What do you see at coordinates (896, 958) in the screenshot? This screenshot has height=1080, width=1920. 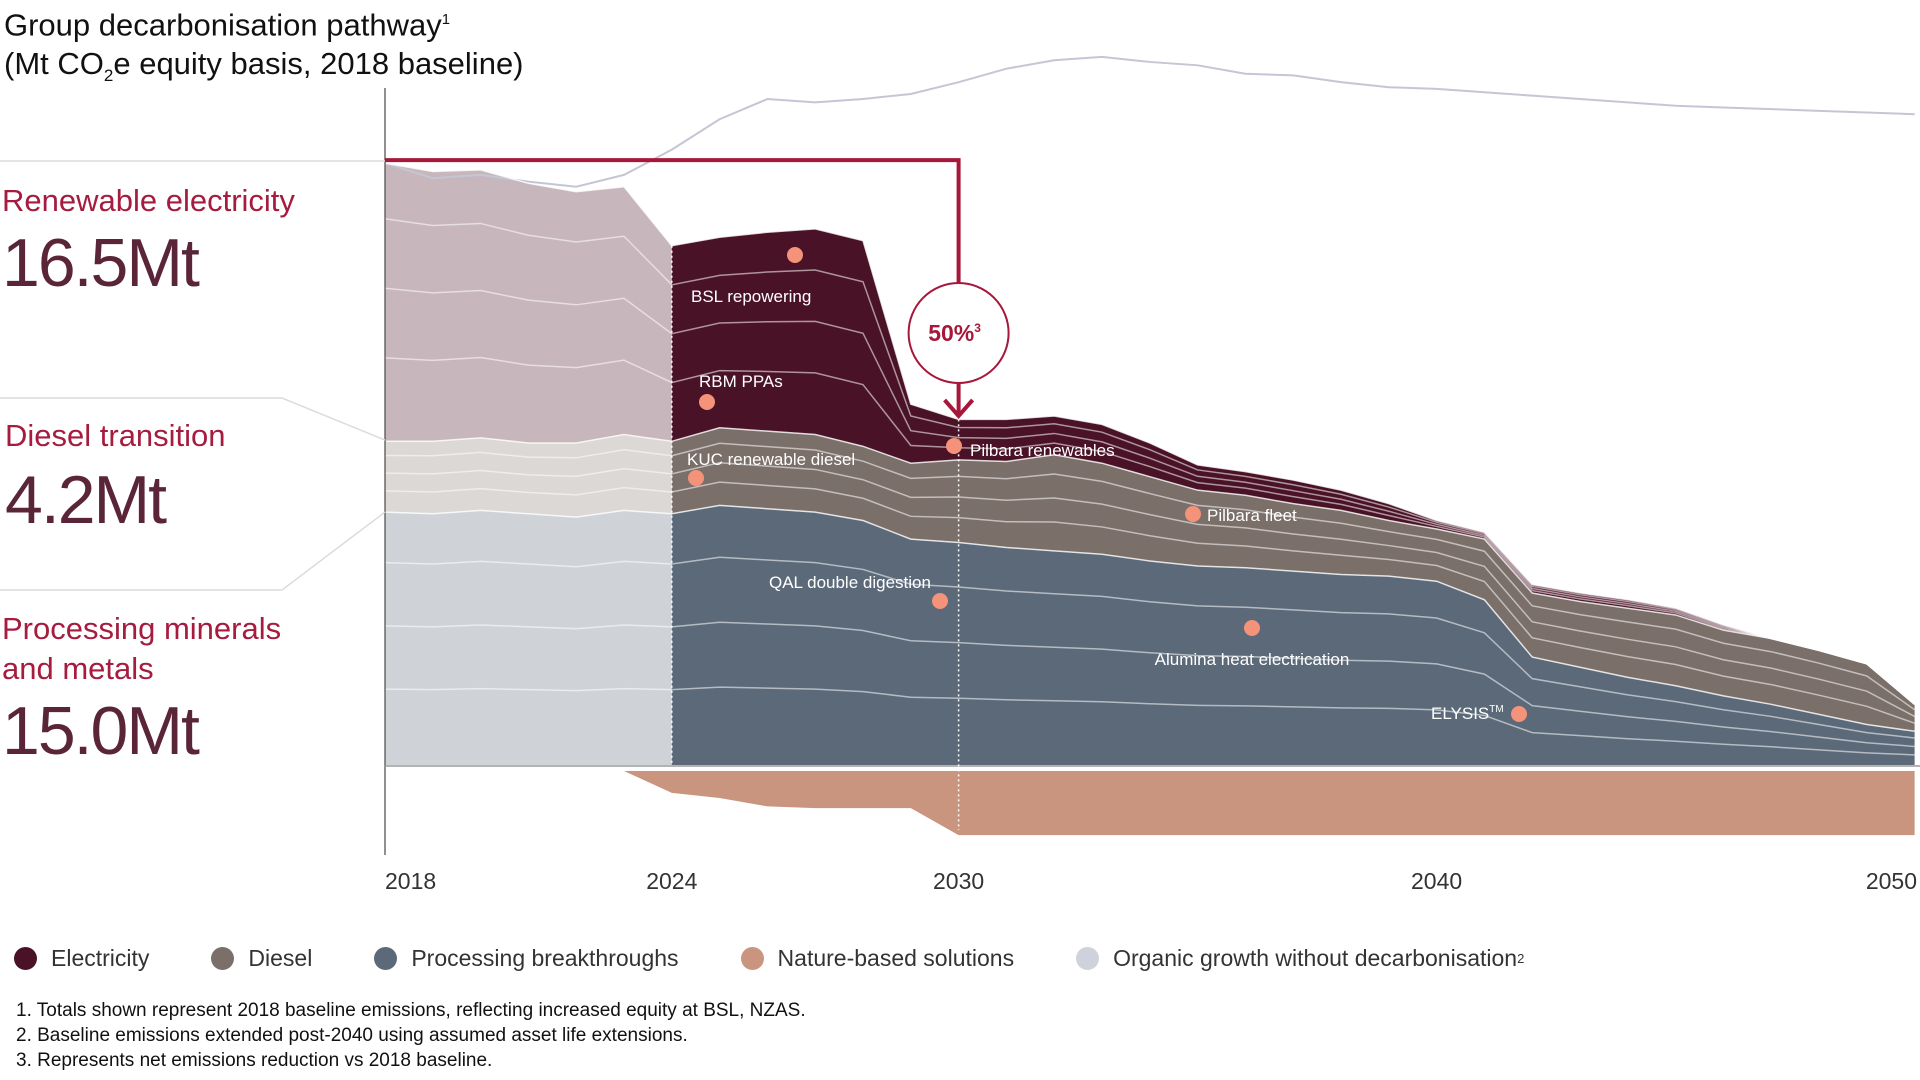 I see `legend-label: Nature-based solutions` at bounding box center [896, 958].